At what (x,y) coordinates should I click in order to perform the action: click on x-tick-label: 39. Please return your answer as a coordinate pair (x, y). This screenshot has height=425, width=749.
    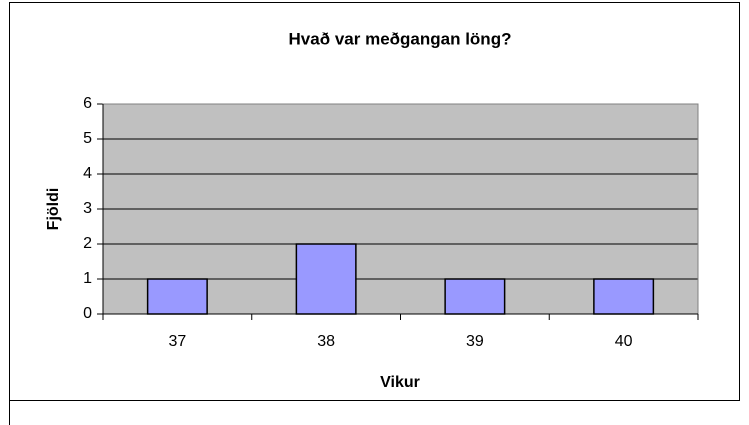
    Looking at the image, I should click on (475, 341).